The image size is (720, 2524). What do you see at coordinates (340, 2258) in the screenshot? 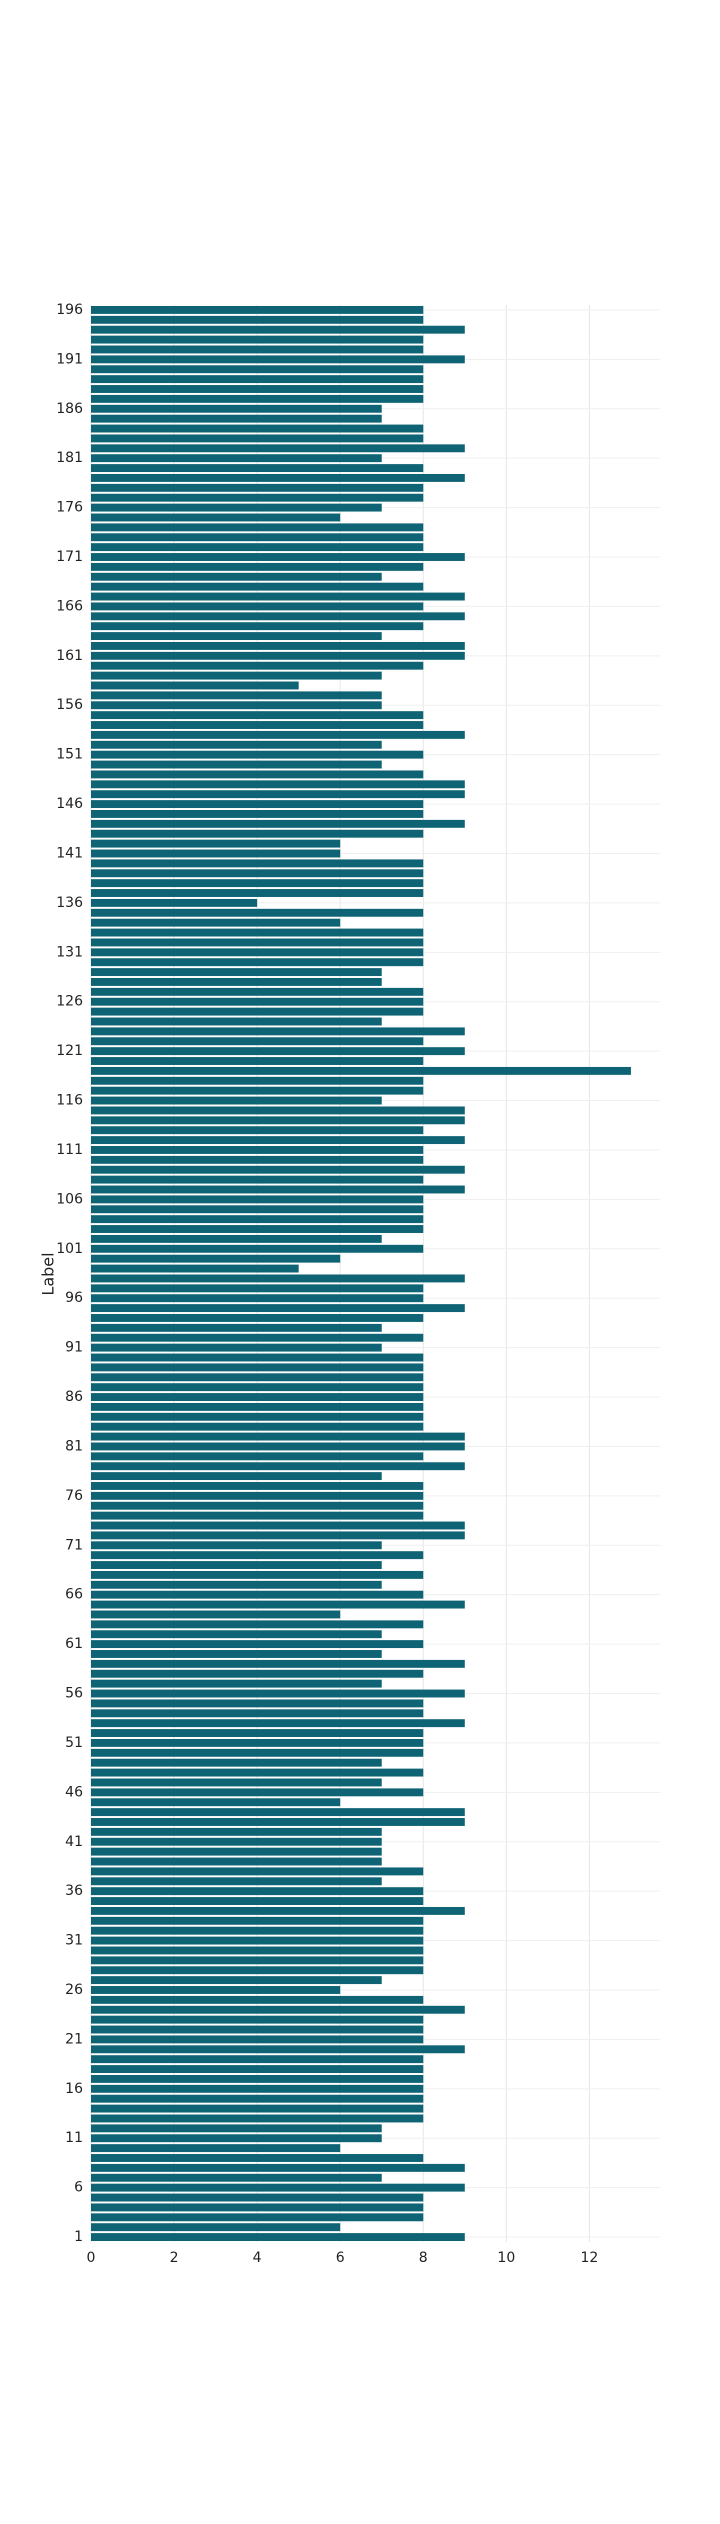
I see `x-tick-label: 6` at bounding box center [340, 2258].